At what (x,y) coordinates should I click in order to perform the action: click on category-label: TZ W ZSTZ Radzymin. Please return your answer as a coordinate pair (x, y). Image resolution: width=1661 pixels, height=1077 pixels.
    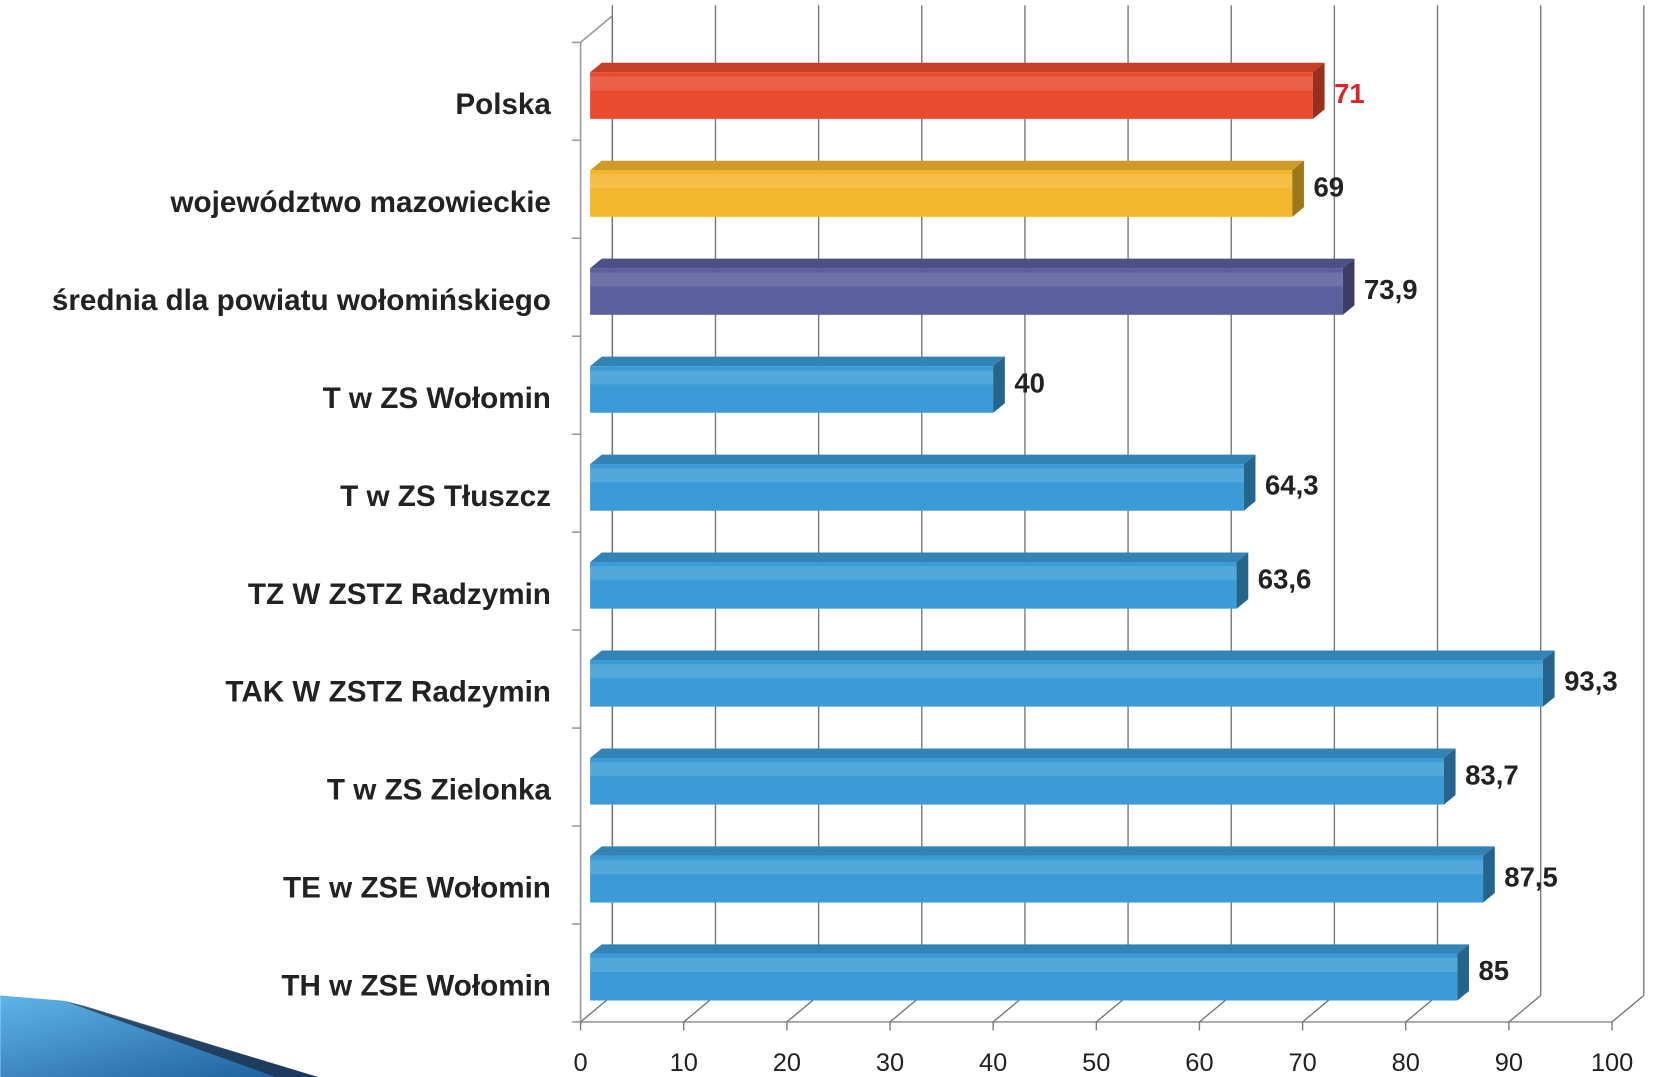
    Looking at the image, I should click on (399, 594).